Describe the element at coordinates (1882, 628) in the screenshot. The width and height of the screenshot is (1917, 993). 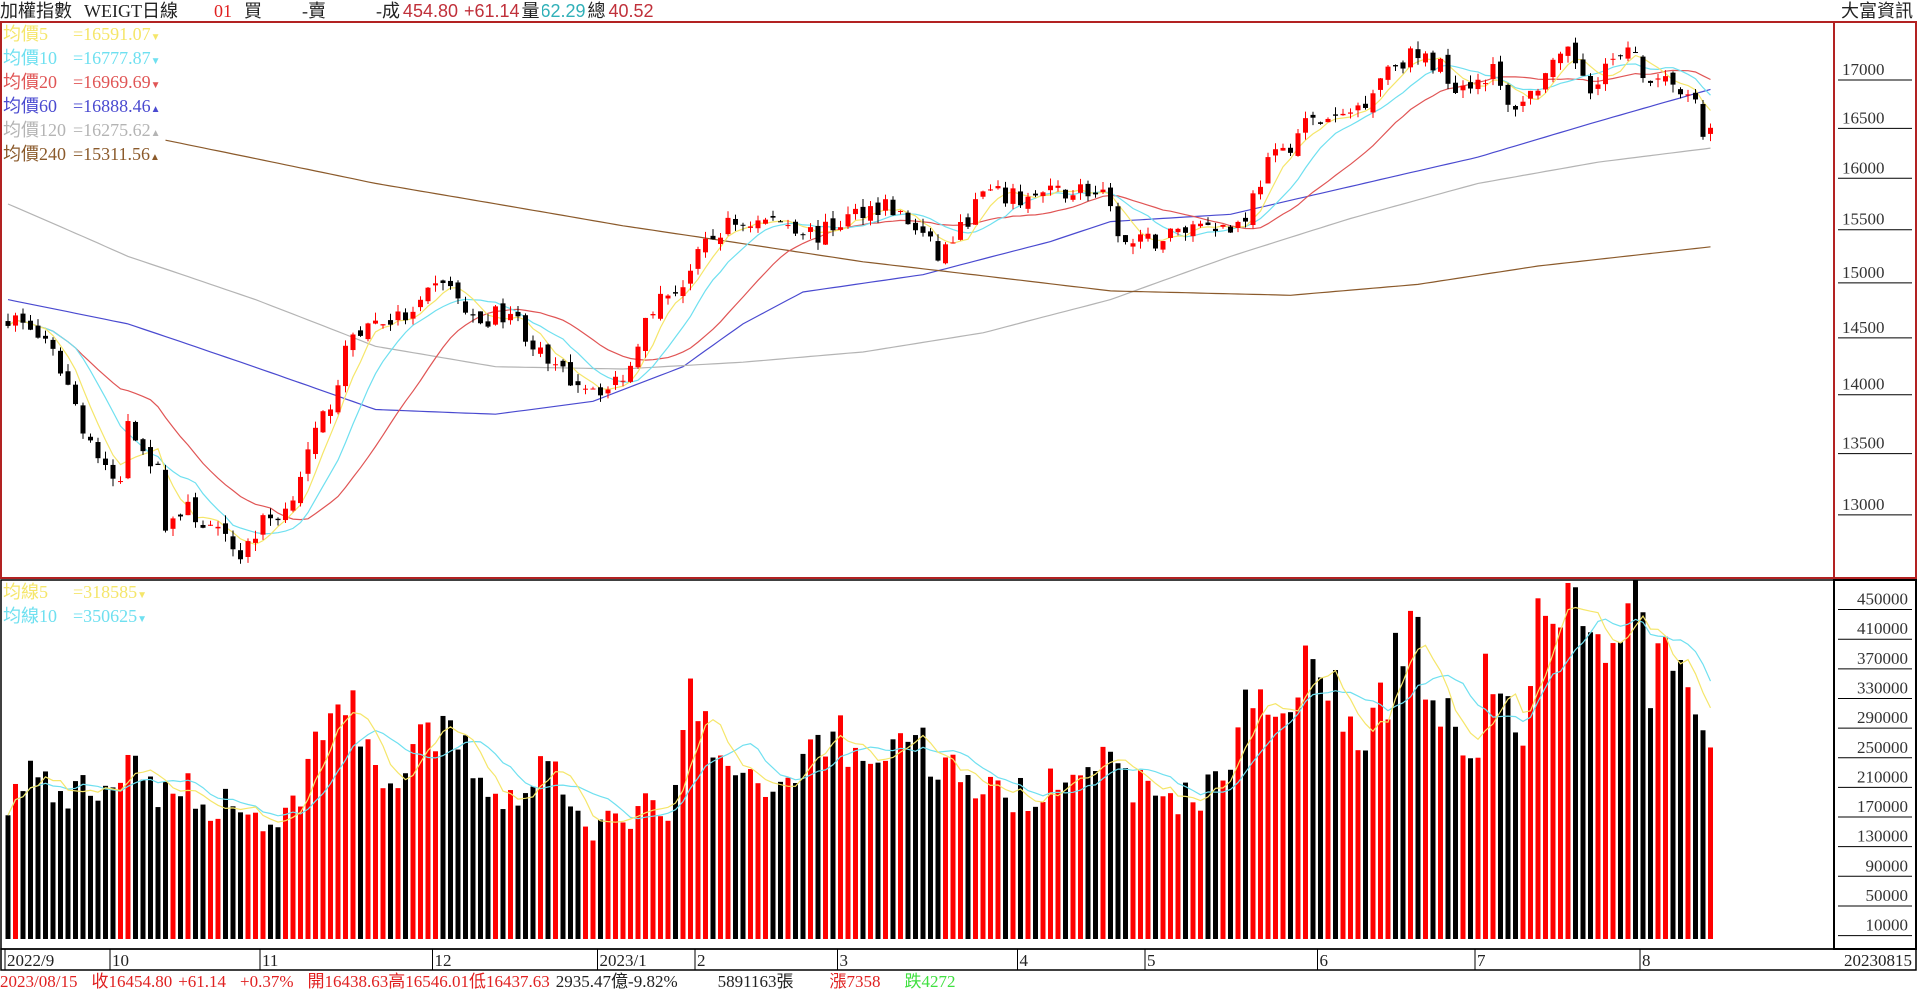
I see `volume-tick-label: 410000` at that location.